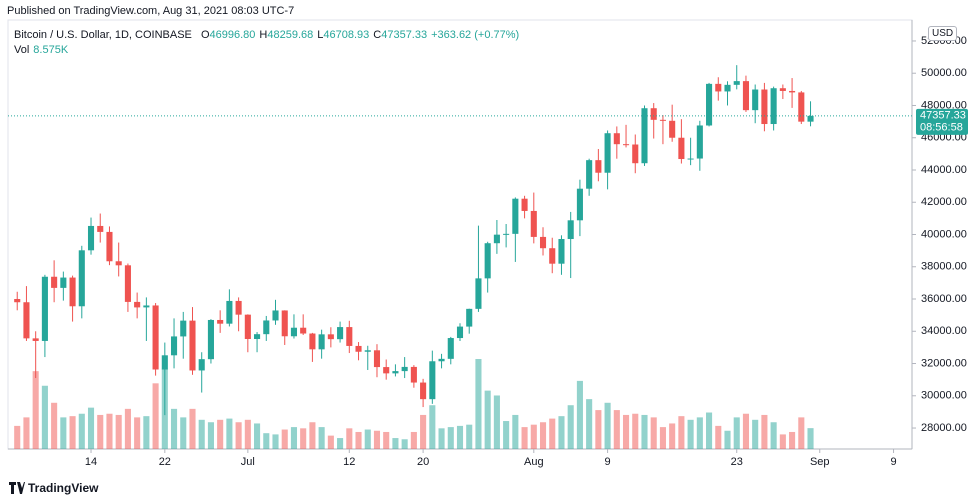  Describe the element at coordinates (943, 33) in the screenshot. I see `currency-button: USD` at that location.